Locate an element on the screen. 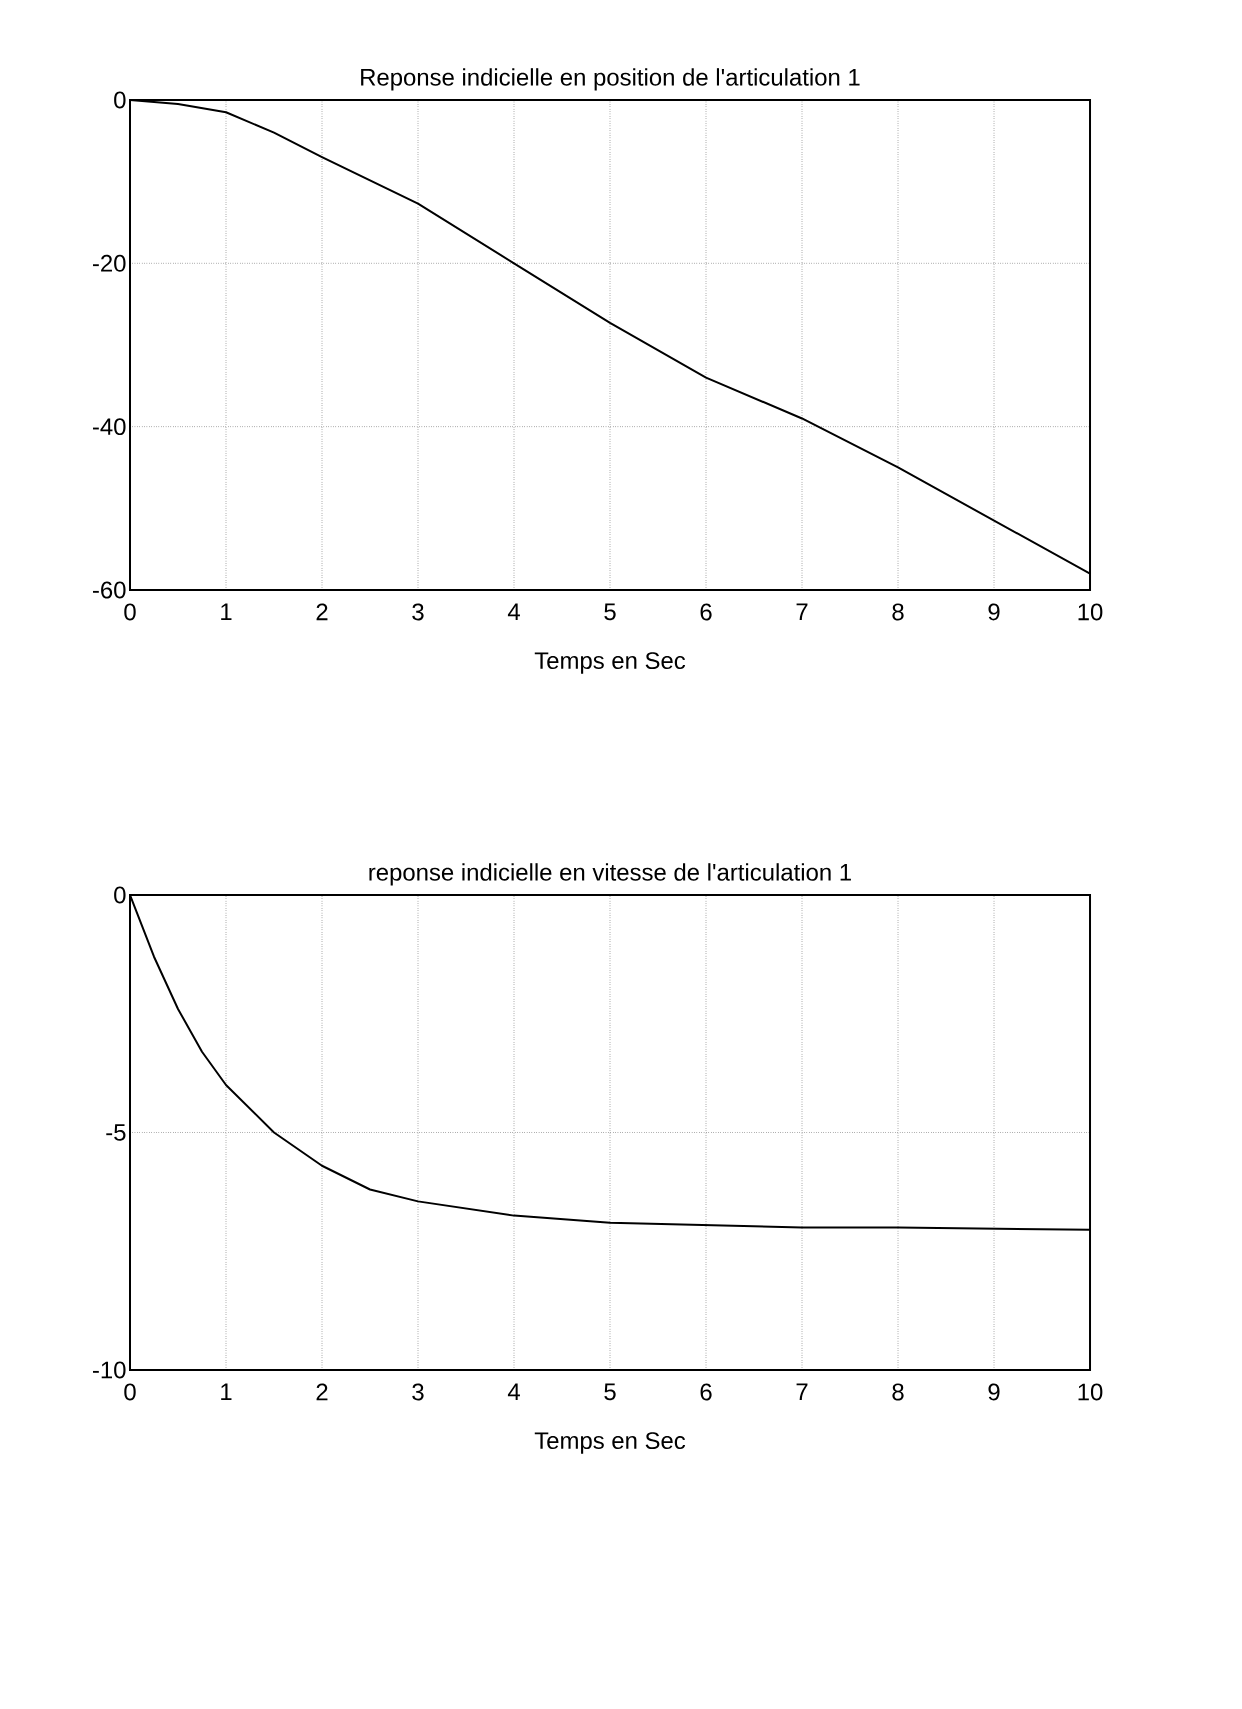 The width and height of the screenshot is (1242, 1709). y-tick-label: -20 is located at coordinates (109, 263).